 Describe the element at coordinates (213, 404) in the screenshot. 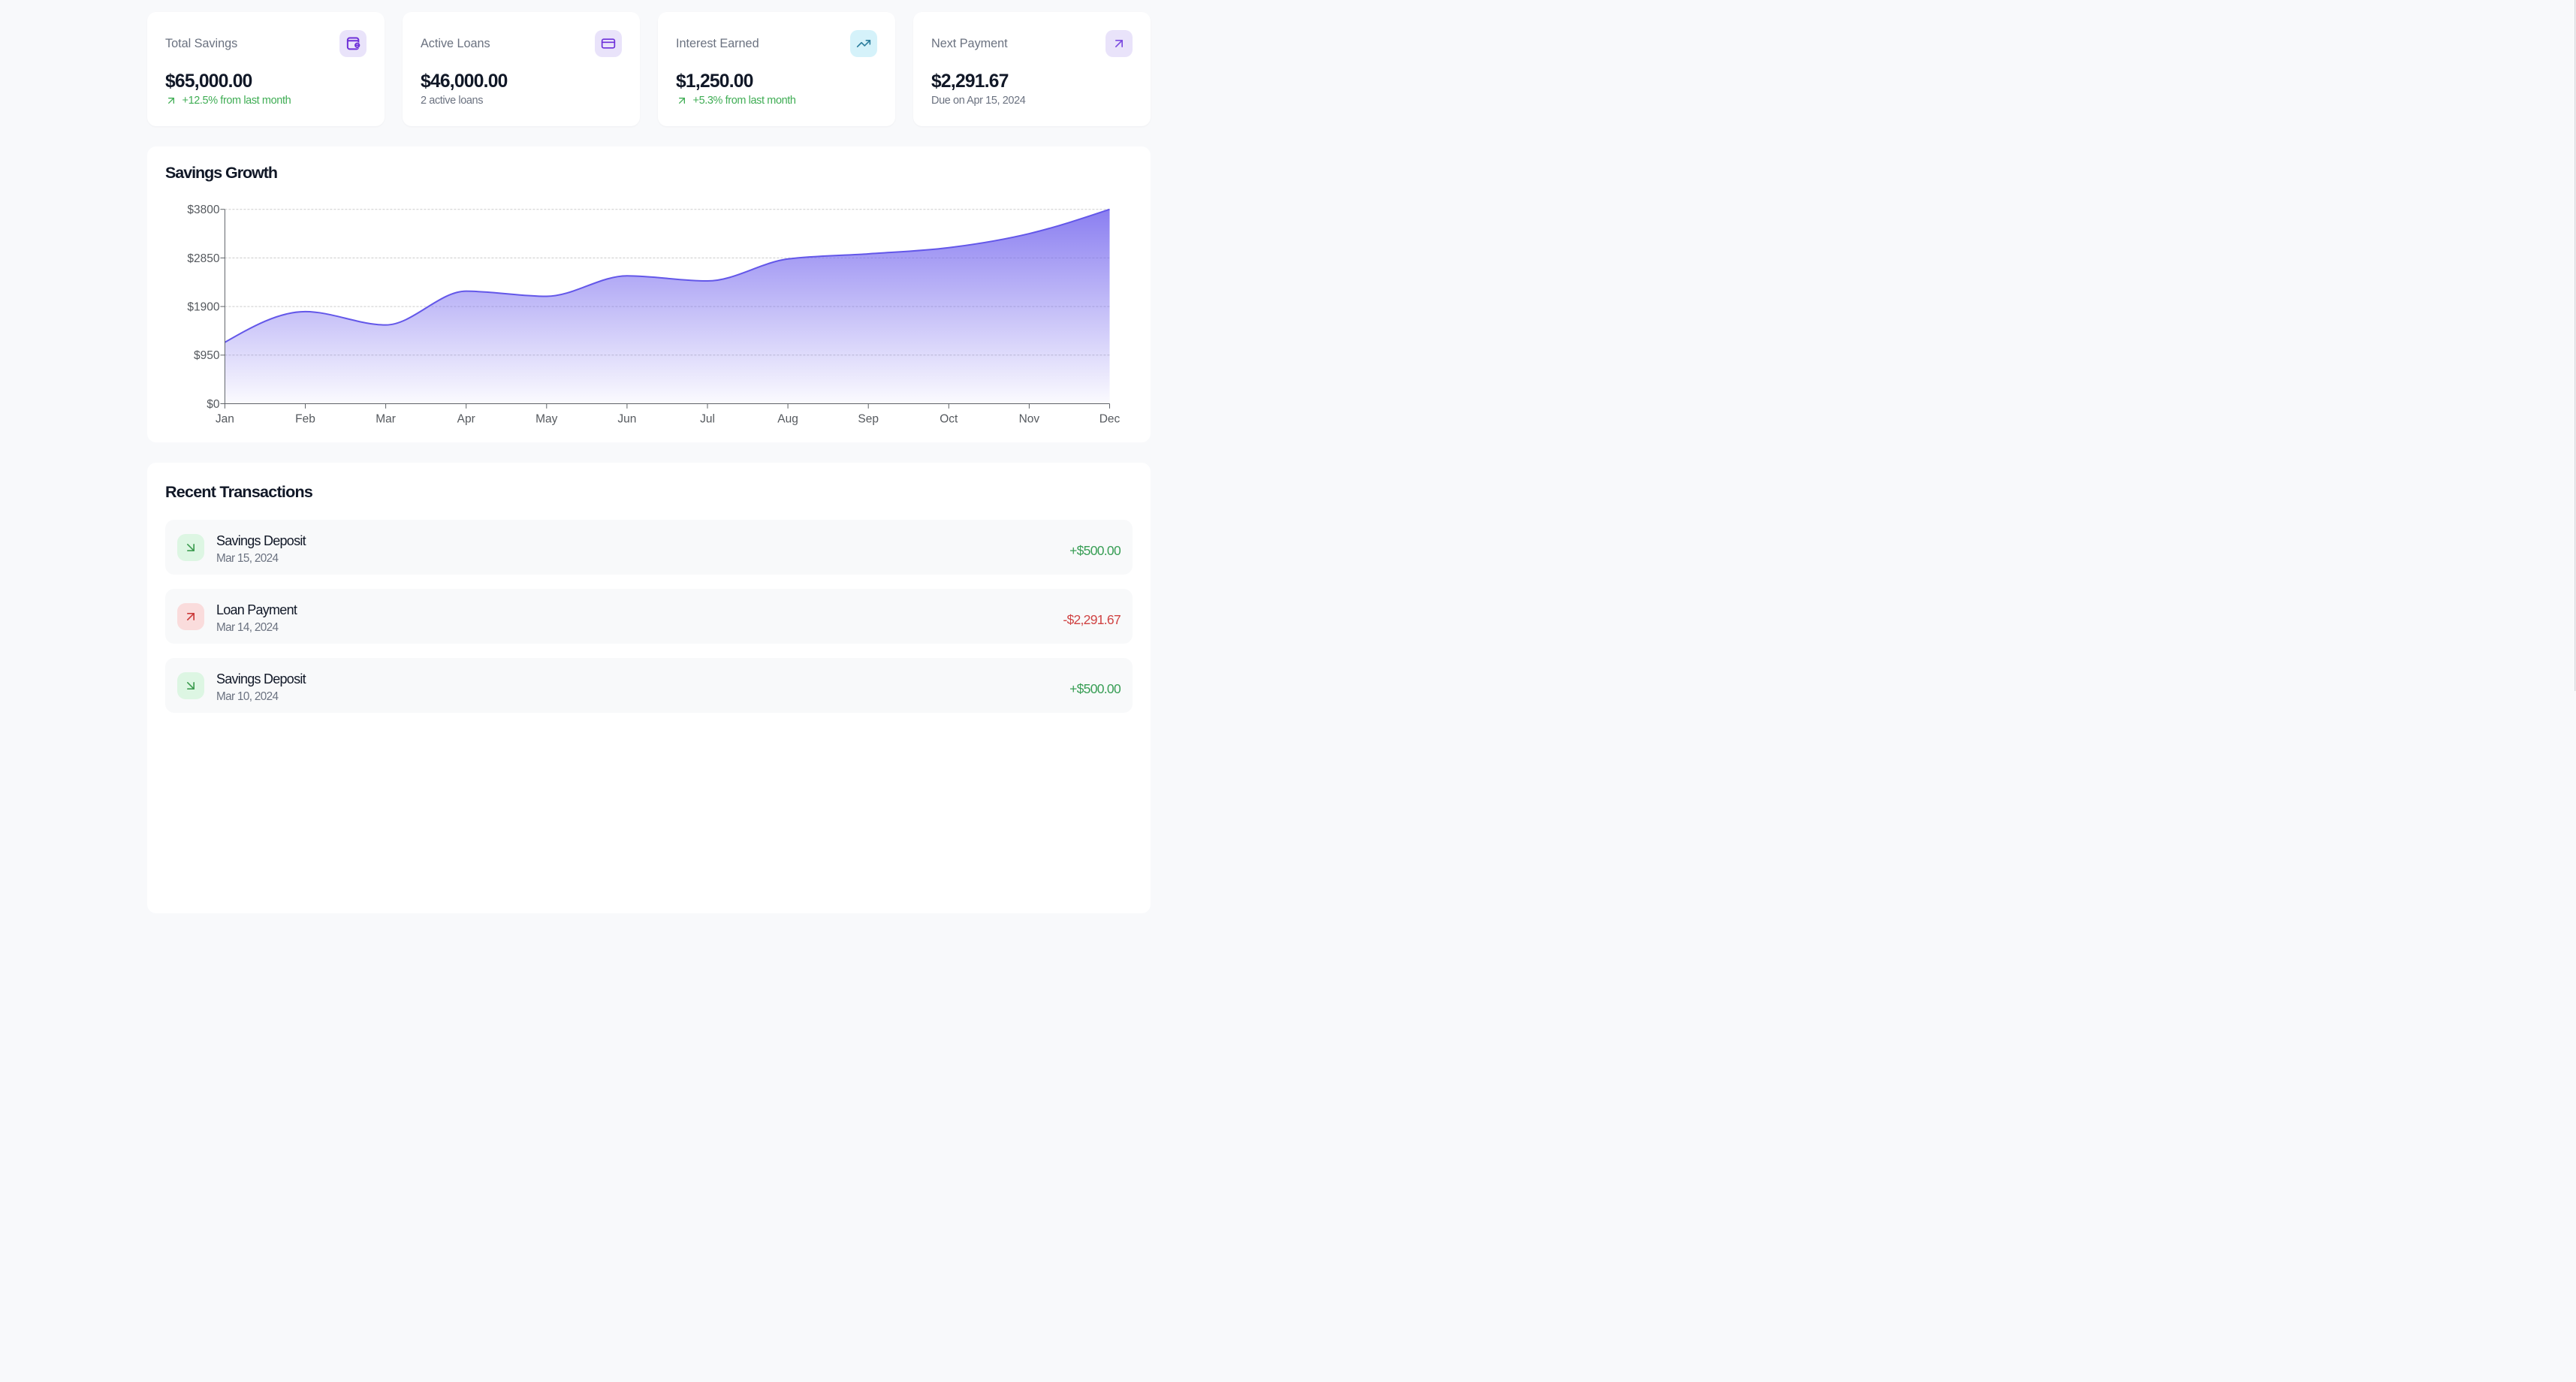

I see `svg-text: $0` at that location.